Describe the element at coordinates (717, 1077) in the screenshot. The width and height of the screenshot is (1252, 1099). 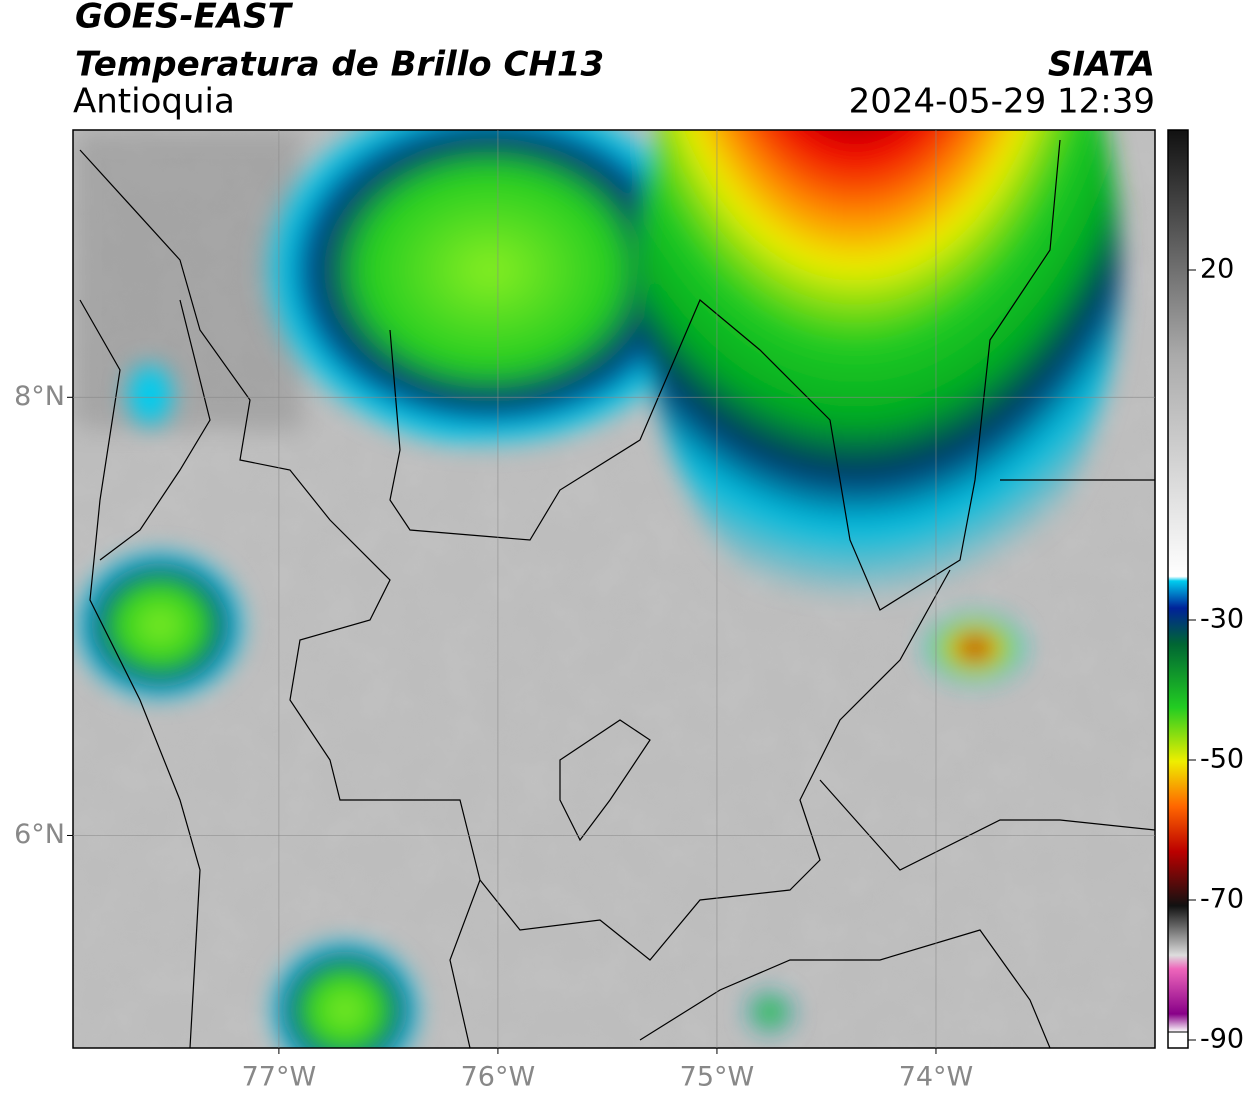
I see `x-tick-label: 75°W` at that location.